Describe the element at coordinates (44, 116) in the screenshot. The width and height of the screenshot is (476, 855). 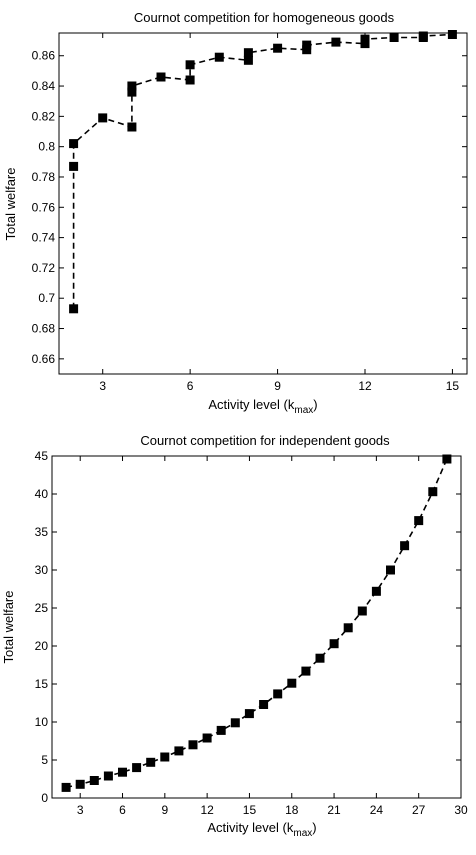
I see `y-tick-label: 0.82` at that location.